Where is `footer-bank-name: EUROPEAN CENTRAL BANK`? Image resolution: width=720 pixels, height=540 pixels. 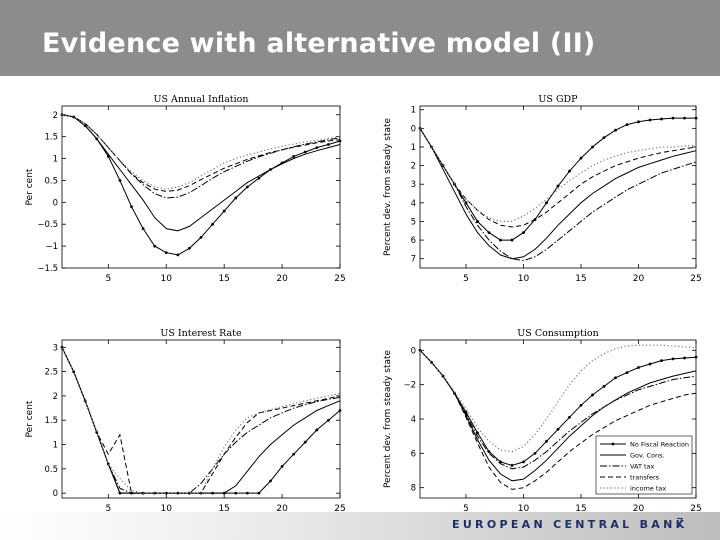 footer-bank-name: EUROPEAN CENTRAL BANK is located at coordinates (570, 524).